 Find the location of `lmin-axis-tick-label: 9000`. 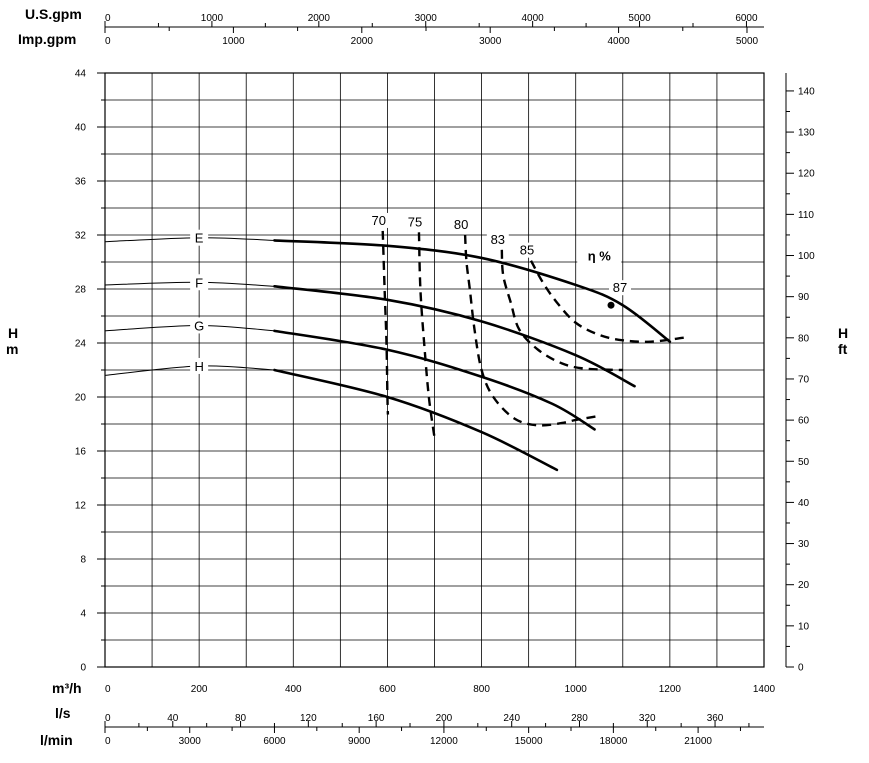

lmin-axis-tick-label: 9000 is located at coordinates (359, 741).